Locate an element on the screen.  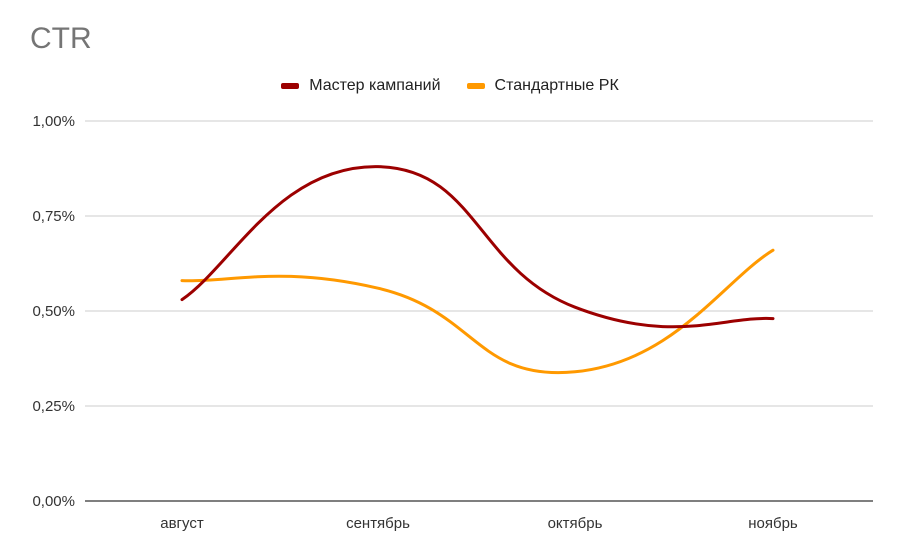
y-tick-label-4: 1,00% is located at coordinates (53, 121).